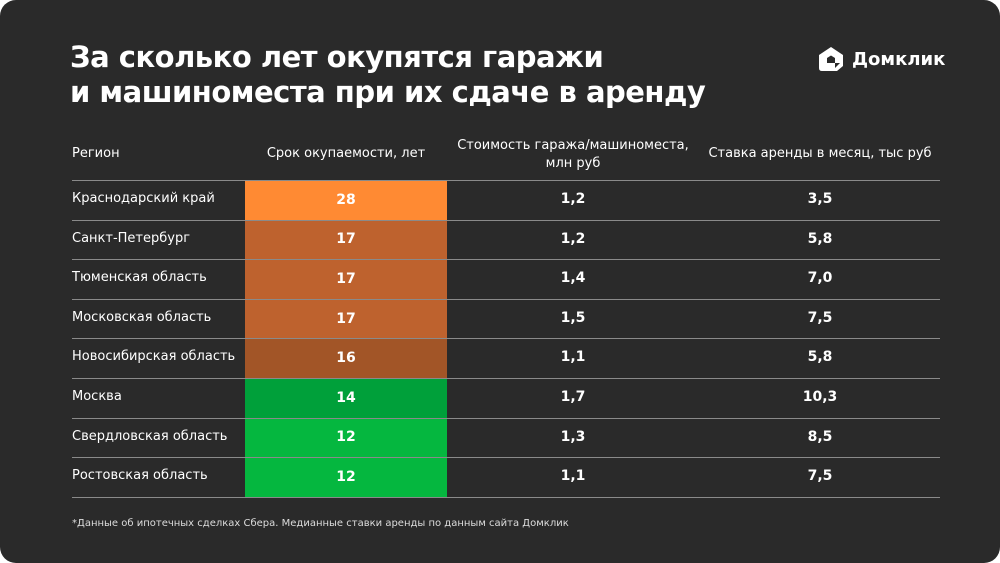  I want to click on region-cell: Тюменская область, so click(139, 278).